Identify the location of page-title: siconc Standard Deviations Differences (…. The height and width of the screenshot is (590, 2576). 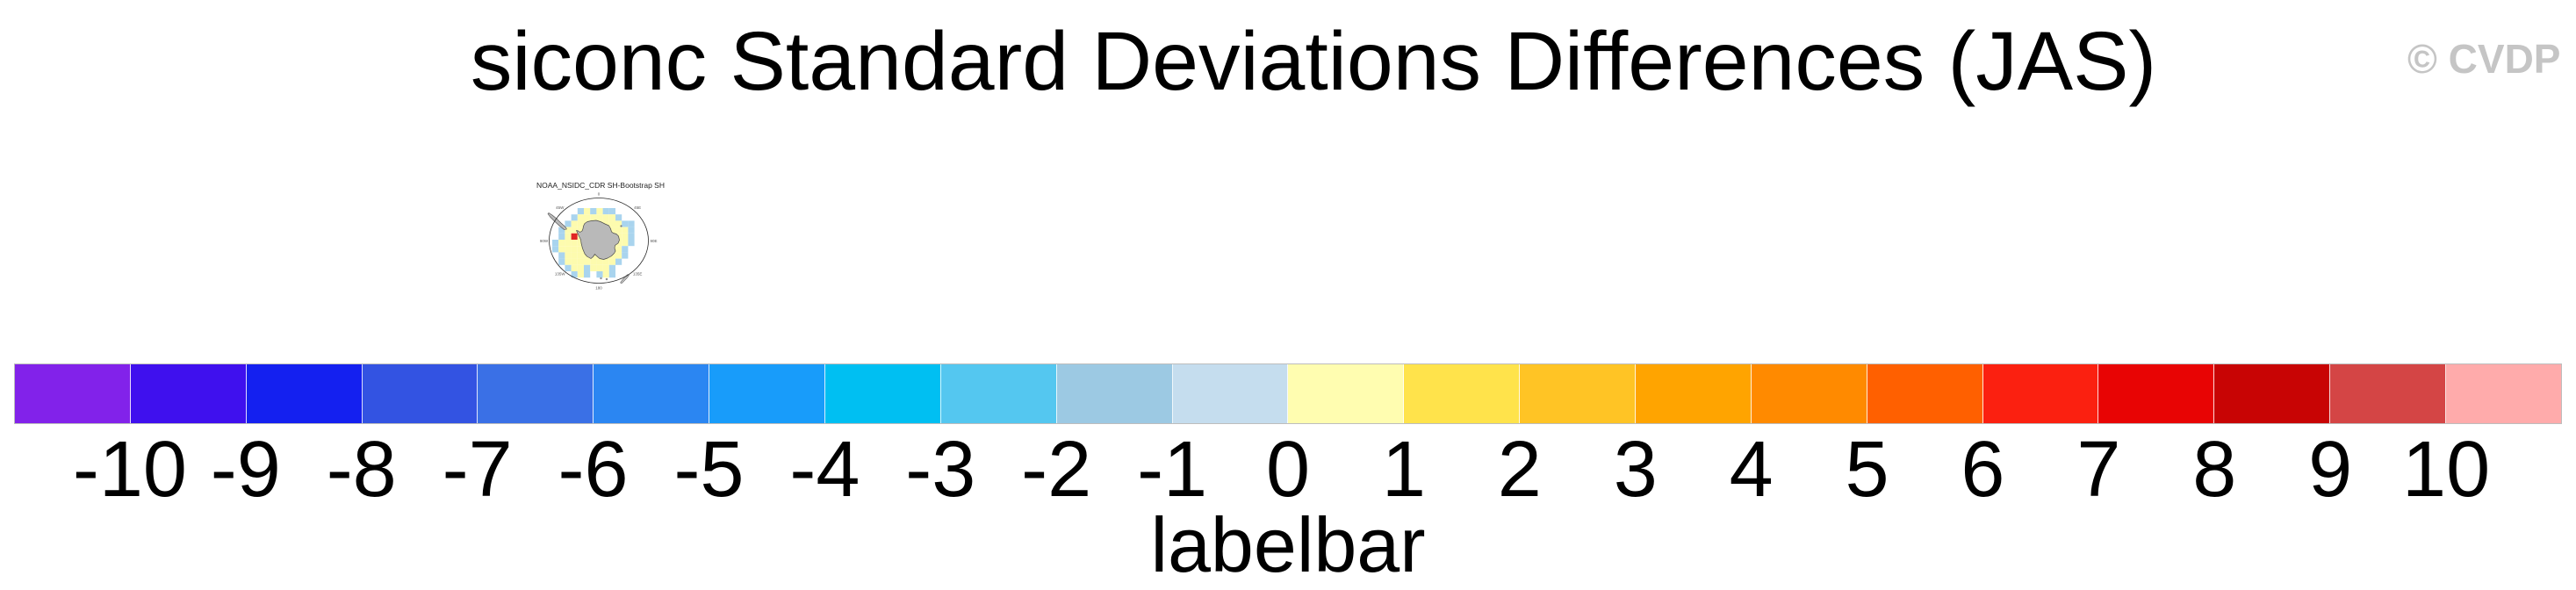
(1313, 61).